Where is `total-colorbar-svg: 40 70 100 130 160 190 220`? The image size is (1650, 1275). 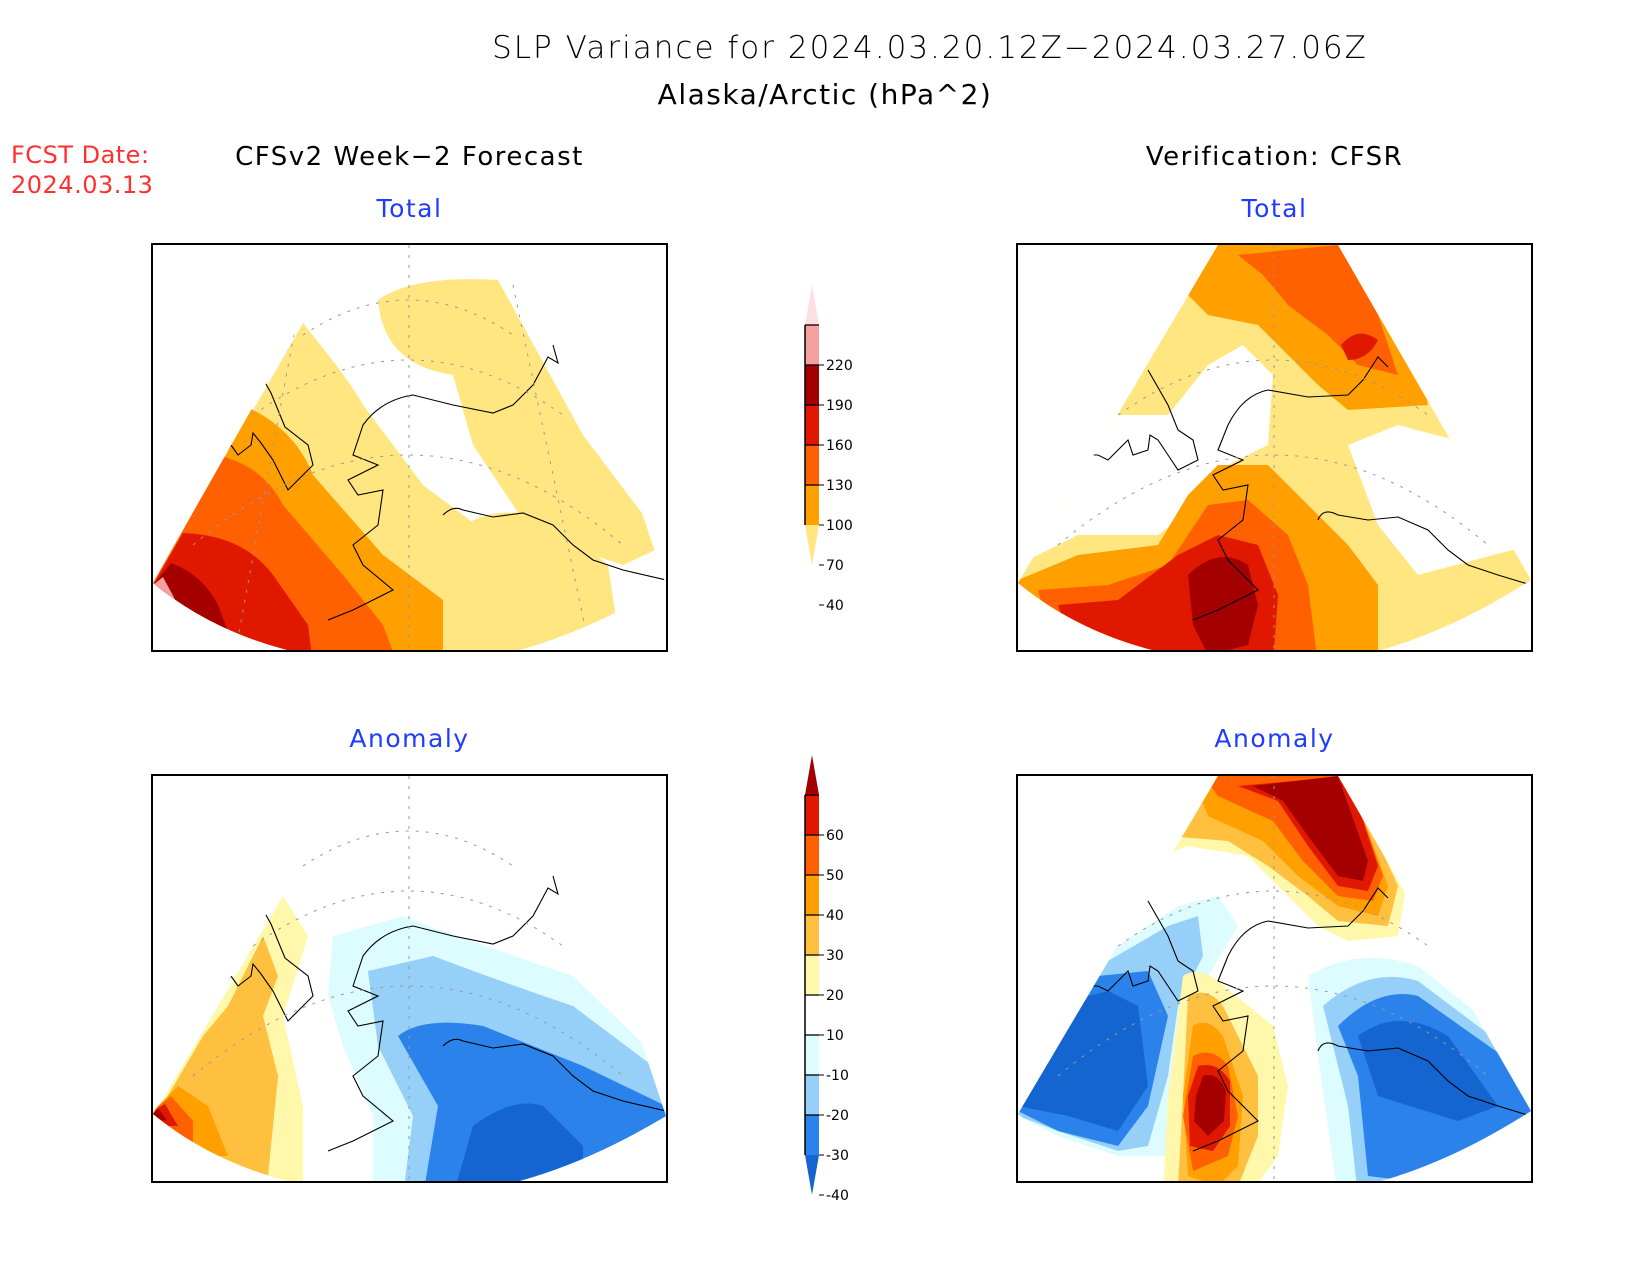
total-colorbar-svg: 40 70 100 130 160 190 220 is located at coordinates (828, 449).